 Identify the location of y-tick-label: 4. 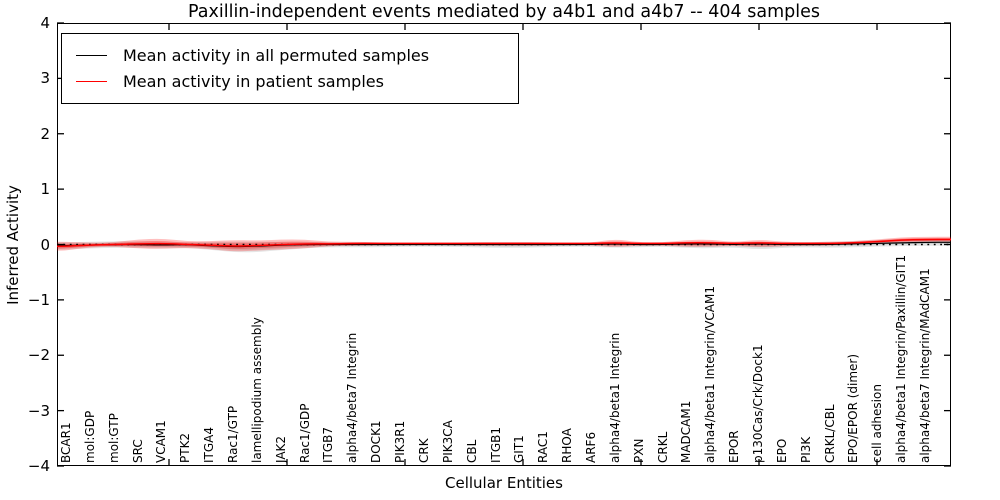
(45, 23).